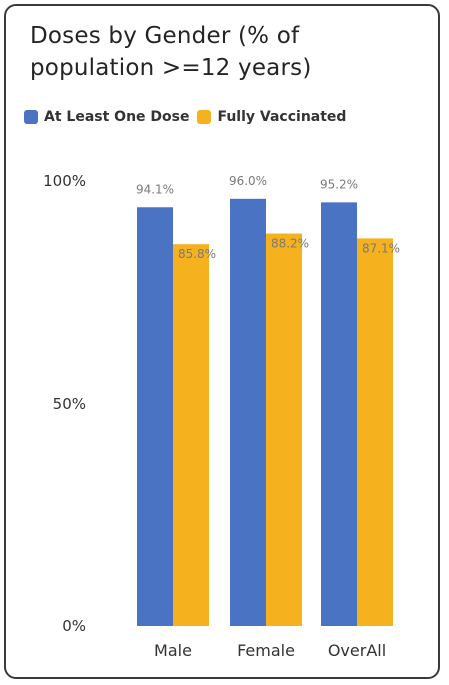 The height and width of the screenshot is (685, 449). I want to click on data-label-overall-fully-vaccinated: 87.1%, so click(381, 248).